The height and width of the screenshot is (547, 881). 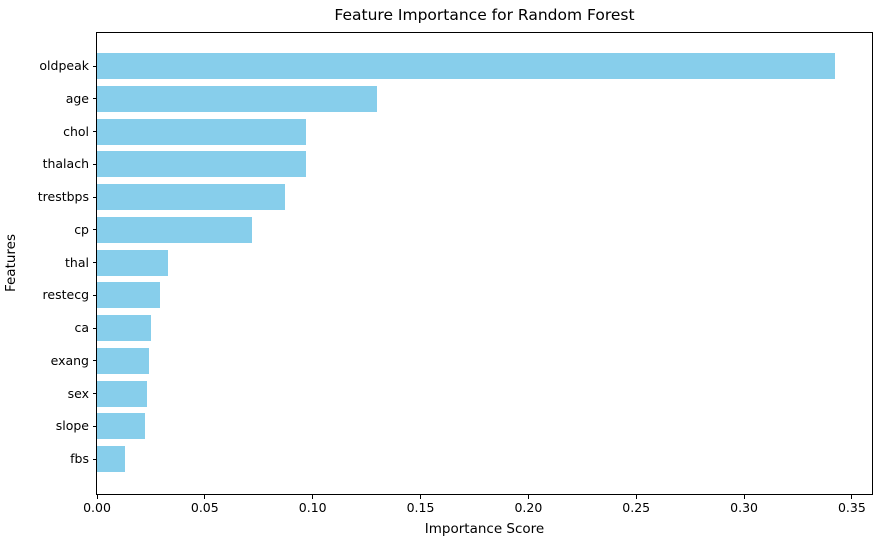 I want to click on y-tick-mark-thal, so click(x=95, y=263).